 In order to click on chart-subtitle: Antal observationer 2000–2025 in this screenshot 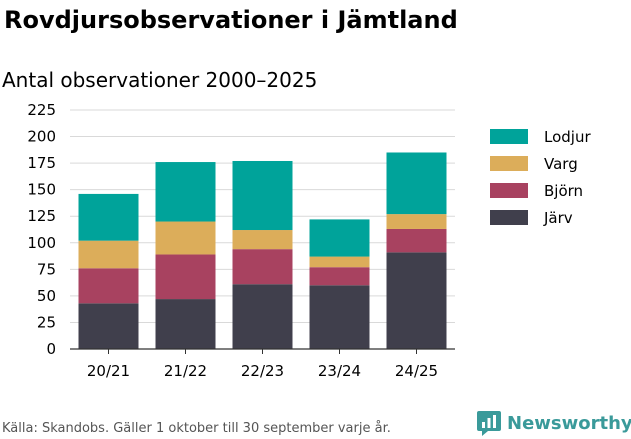, I will do `click(160, 80)`.